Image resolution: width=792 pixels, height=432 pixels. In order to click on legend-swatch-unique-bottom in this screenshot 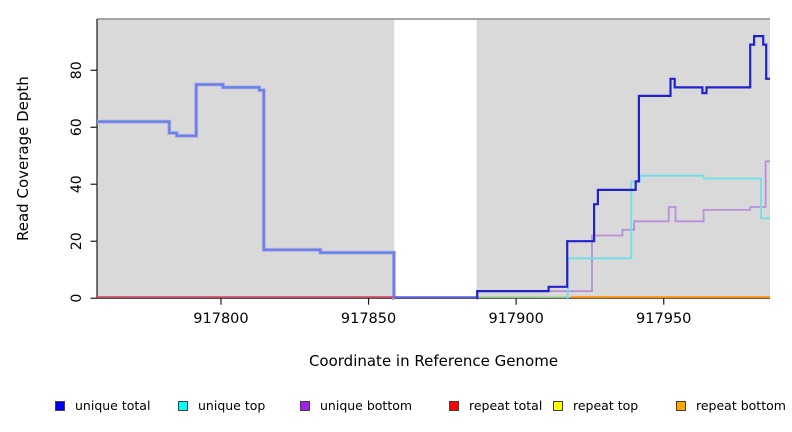, I will do `click(305, 406)`.